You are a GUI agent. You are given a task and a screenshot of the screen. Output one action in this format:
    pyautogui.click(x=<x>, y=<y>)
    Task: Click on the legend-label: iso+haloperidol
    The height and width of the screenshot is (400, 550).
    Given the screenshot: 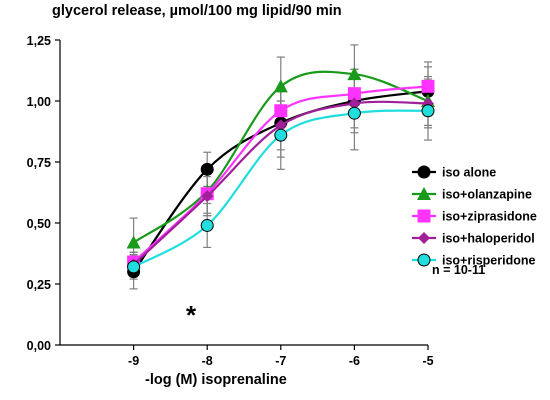 What is the action you would take?
    pyautogui.click(x=488, y=239)
    